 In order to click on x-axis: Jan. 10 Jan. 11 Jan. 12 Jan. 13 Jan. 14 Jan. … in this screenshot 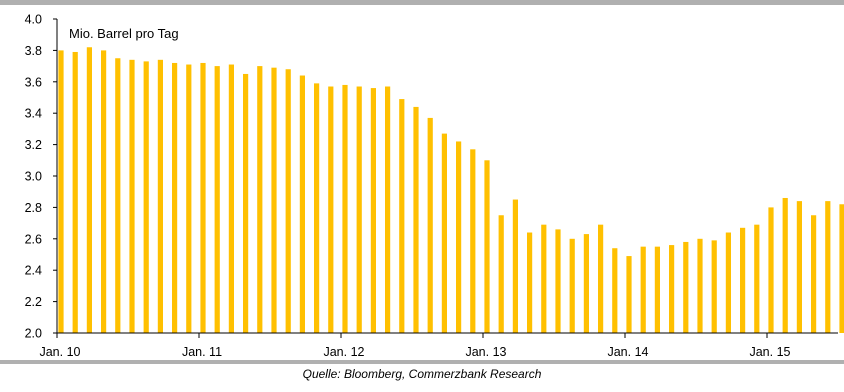, I will do `click(438, 345)`.